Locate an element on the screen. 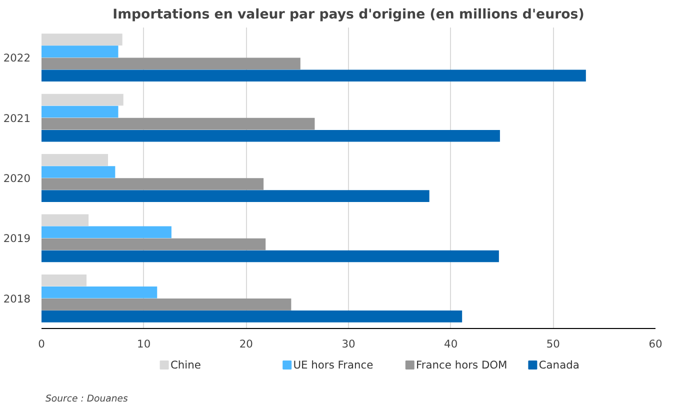 The width and height of the screenshot is (675, 417). x-tick-label: 50 is located at coordinates (553, 344).